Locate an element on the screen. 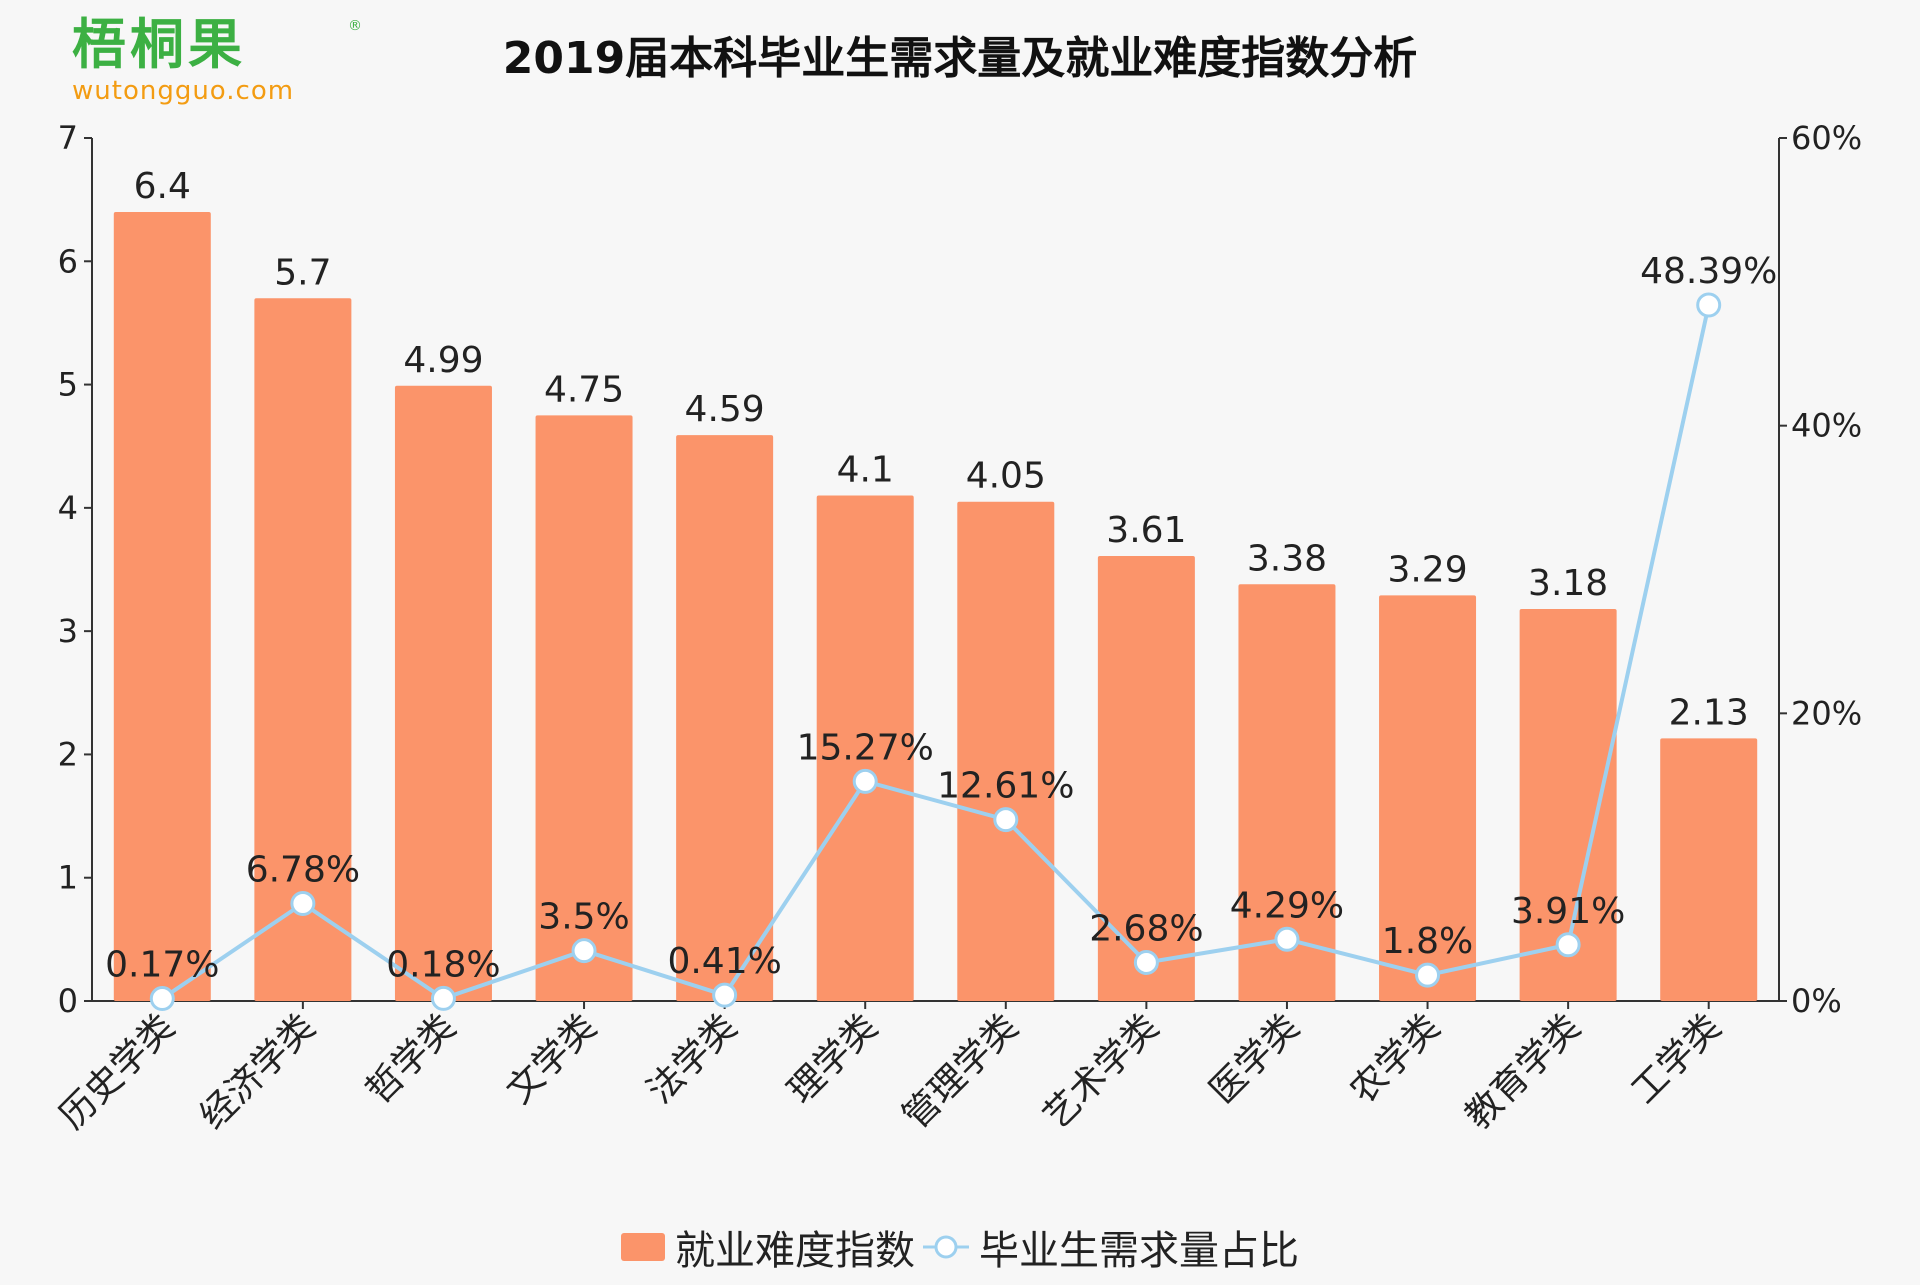 The image size is (1920, 1285). bar-value-label: 4.1 is located at coordinates (865, 470).